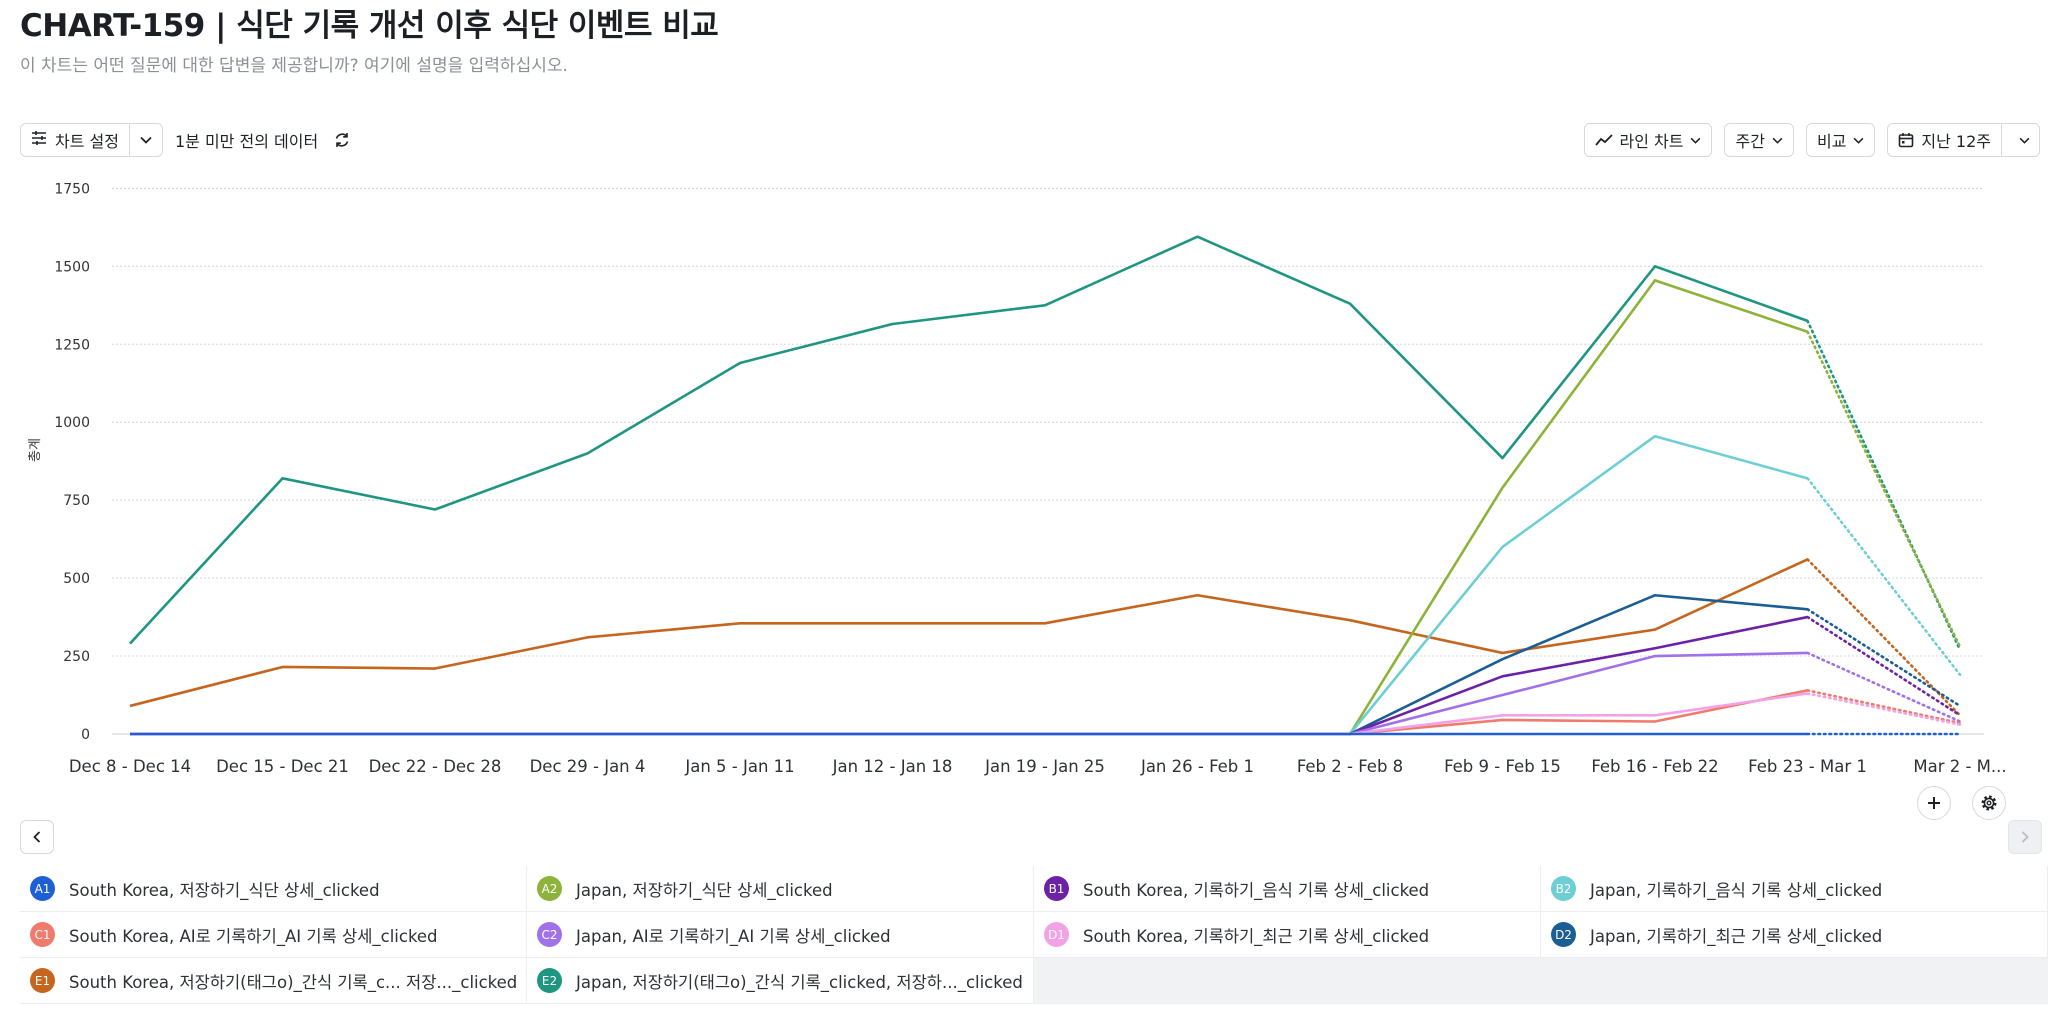 This screenshot has height=1016, width=2048. What do you see at coordinates (72, 189) in the screenshot?
I see `y-tick-label: 1750` at bounding box center [72, 189].